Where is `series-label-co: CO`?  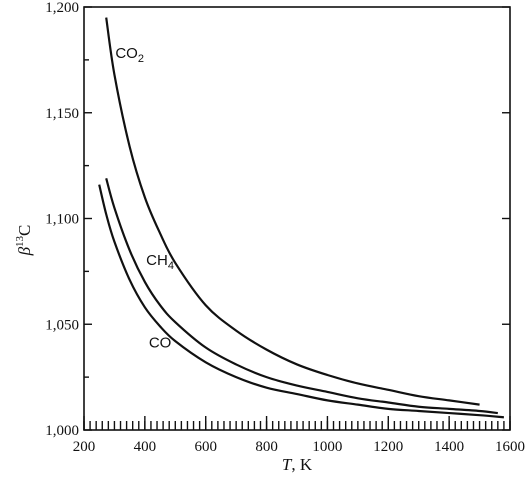
series-label-co: CO is located at coordinates (160, 343).